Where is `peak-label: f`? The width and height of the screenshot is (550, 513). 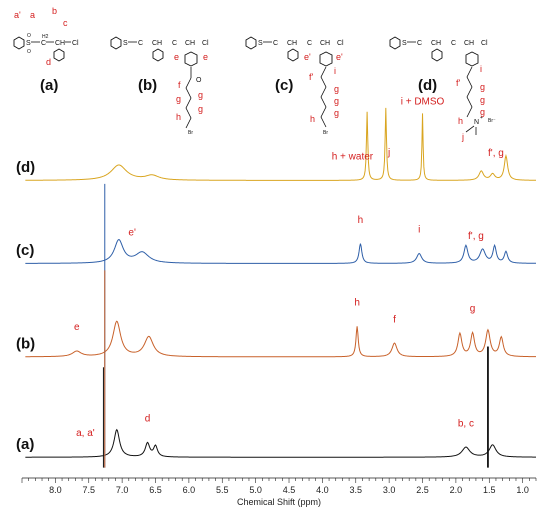
peak-label: f is located at coordinates (394, 319).